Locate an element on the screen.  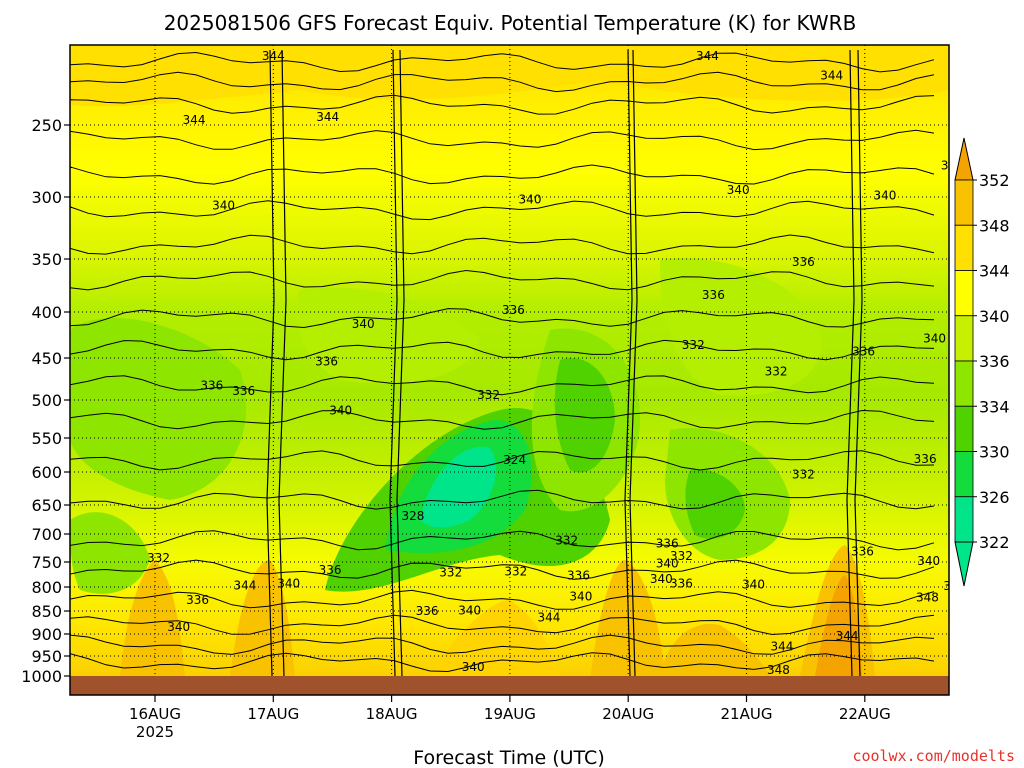
y-tick-label: 800 is located at coordinates (46, 587).